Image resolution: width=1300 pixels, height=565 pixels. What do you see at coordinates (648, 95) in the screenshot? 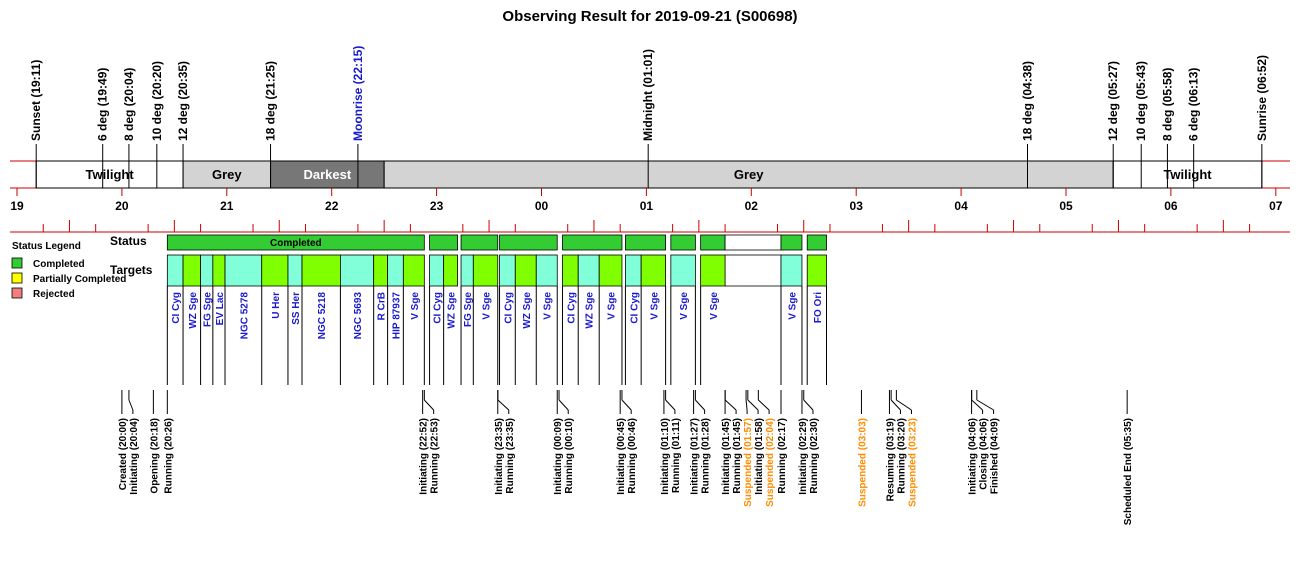
I see `top-event-label: Midnight (01:01)` at bounding box center [648, 95].